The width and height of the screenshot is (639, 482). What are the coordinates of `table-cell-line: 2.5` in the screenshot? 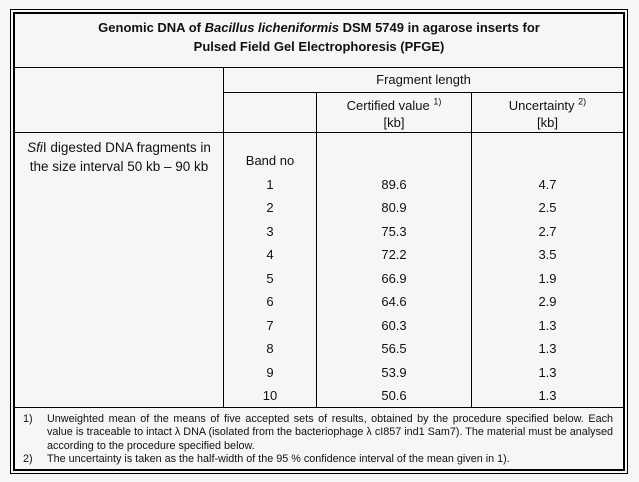 It's located at (547, 207).